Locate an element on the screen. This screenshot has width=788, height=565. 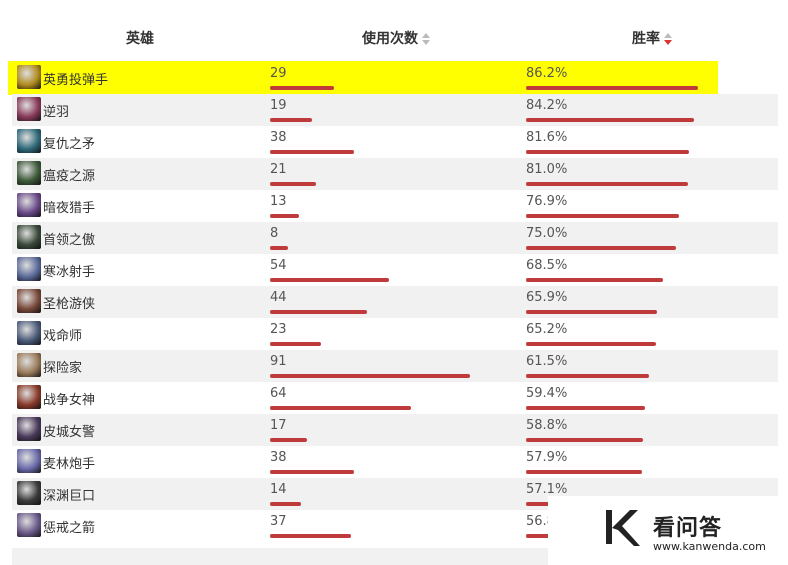
uses-value: 29 is located at coordinates (278, 73).